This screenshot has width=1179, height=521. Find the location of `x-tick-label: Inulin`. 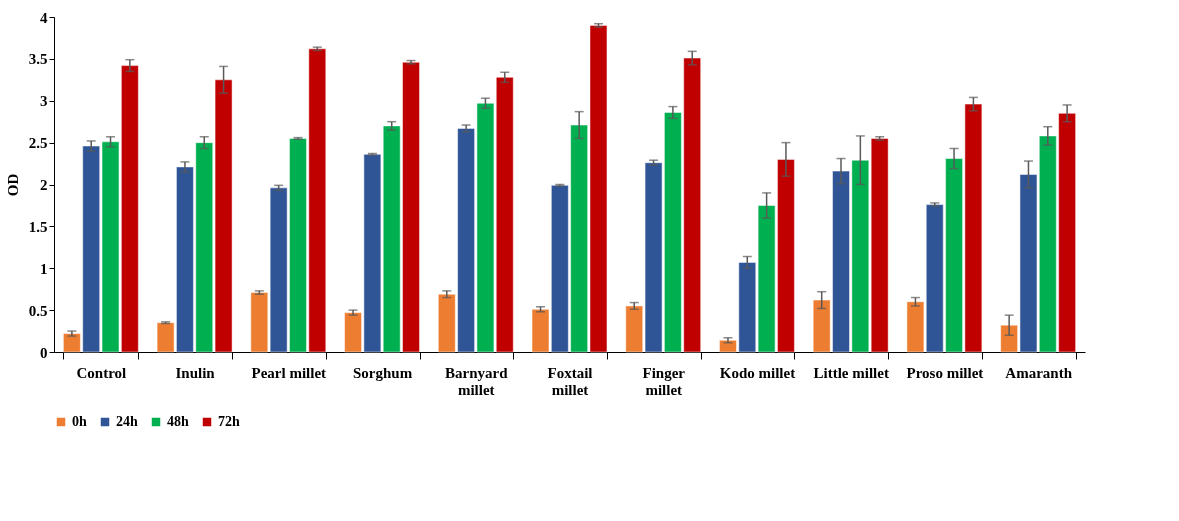

x-tick-label: Inulin is located at coordinates (195, 372).